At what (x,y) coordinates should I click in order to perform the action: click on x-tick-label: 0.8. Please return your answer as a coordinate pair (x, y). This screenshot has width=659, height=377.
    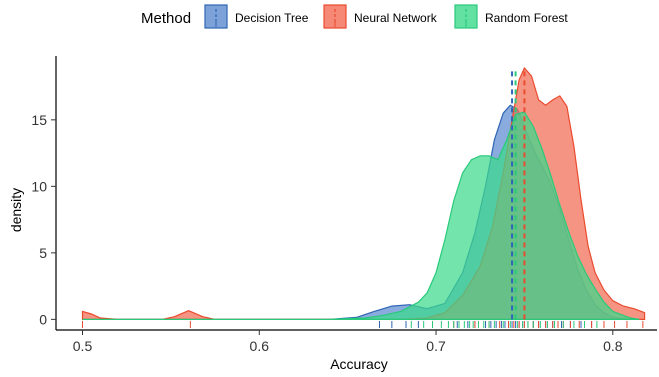
    Looking at the image, I should click on (613, 346).